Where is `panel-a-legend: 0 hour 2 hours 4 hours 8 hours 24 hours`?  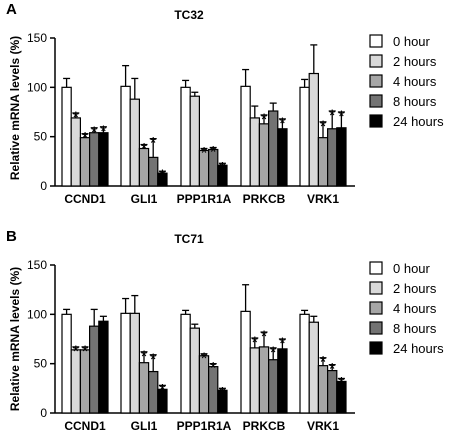
panel-a-legend: 0 hour 2 hours 4 hours 8 hours 24 hours is located at coordinates (406, 81).